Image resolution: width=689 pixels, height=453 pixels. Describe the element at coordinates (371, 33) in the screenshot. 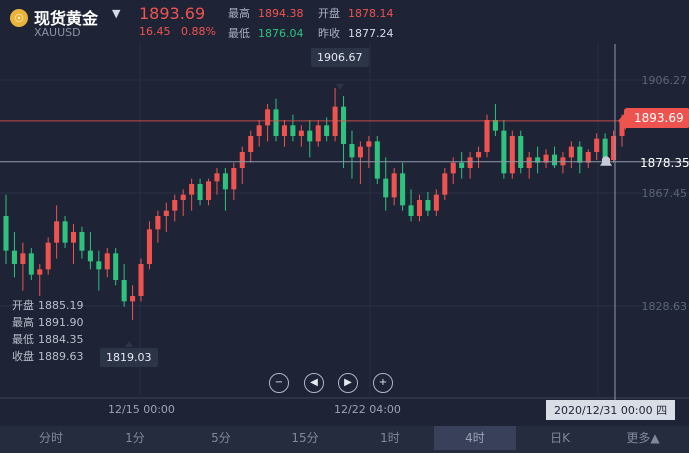

I see `stat-prev-value: 1877.24` at that location.